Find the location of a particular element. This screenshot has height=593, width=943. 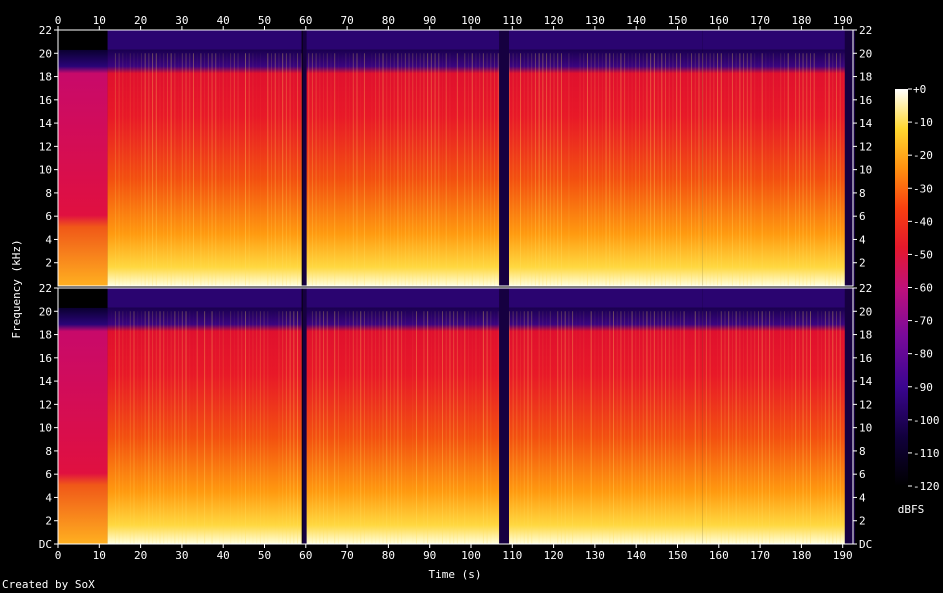

x-tick-label-bottom: 80 is located at coordinates (388, 555).